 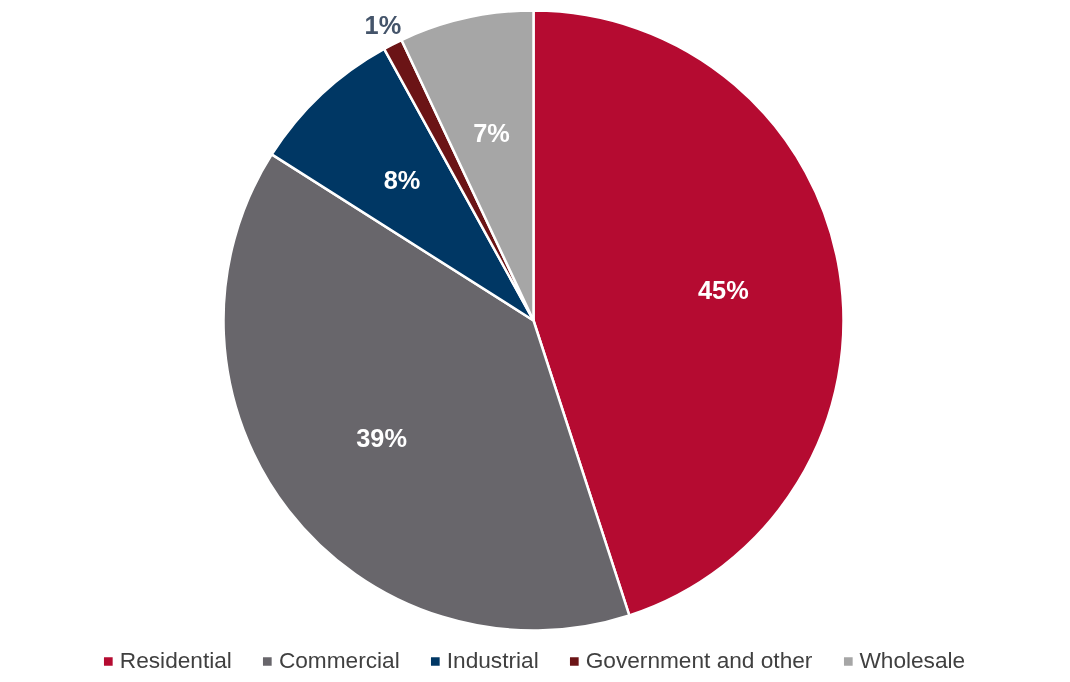 What do you see at coordinates (381, 438) in the screenshot?
I see `data-label: 39%` at bounding box center [381, 438].